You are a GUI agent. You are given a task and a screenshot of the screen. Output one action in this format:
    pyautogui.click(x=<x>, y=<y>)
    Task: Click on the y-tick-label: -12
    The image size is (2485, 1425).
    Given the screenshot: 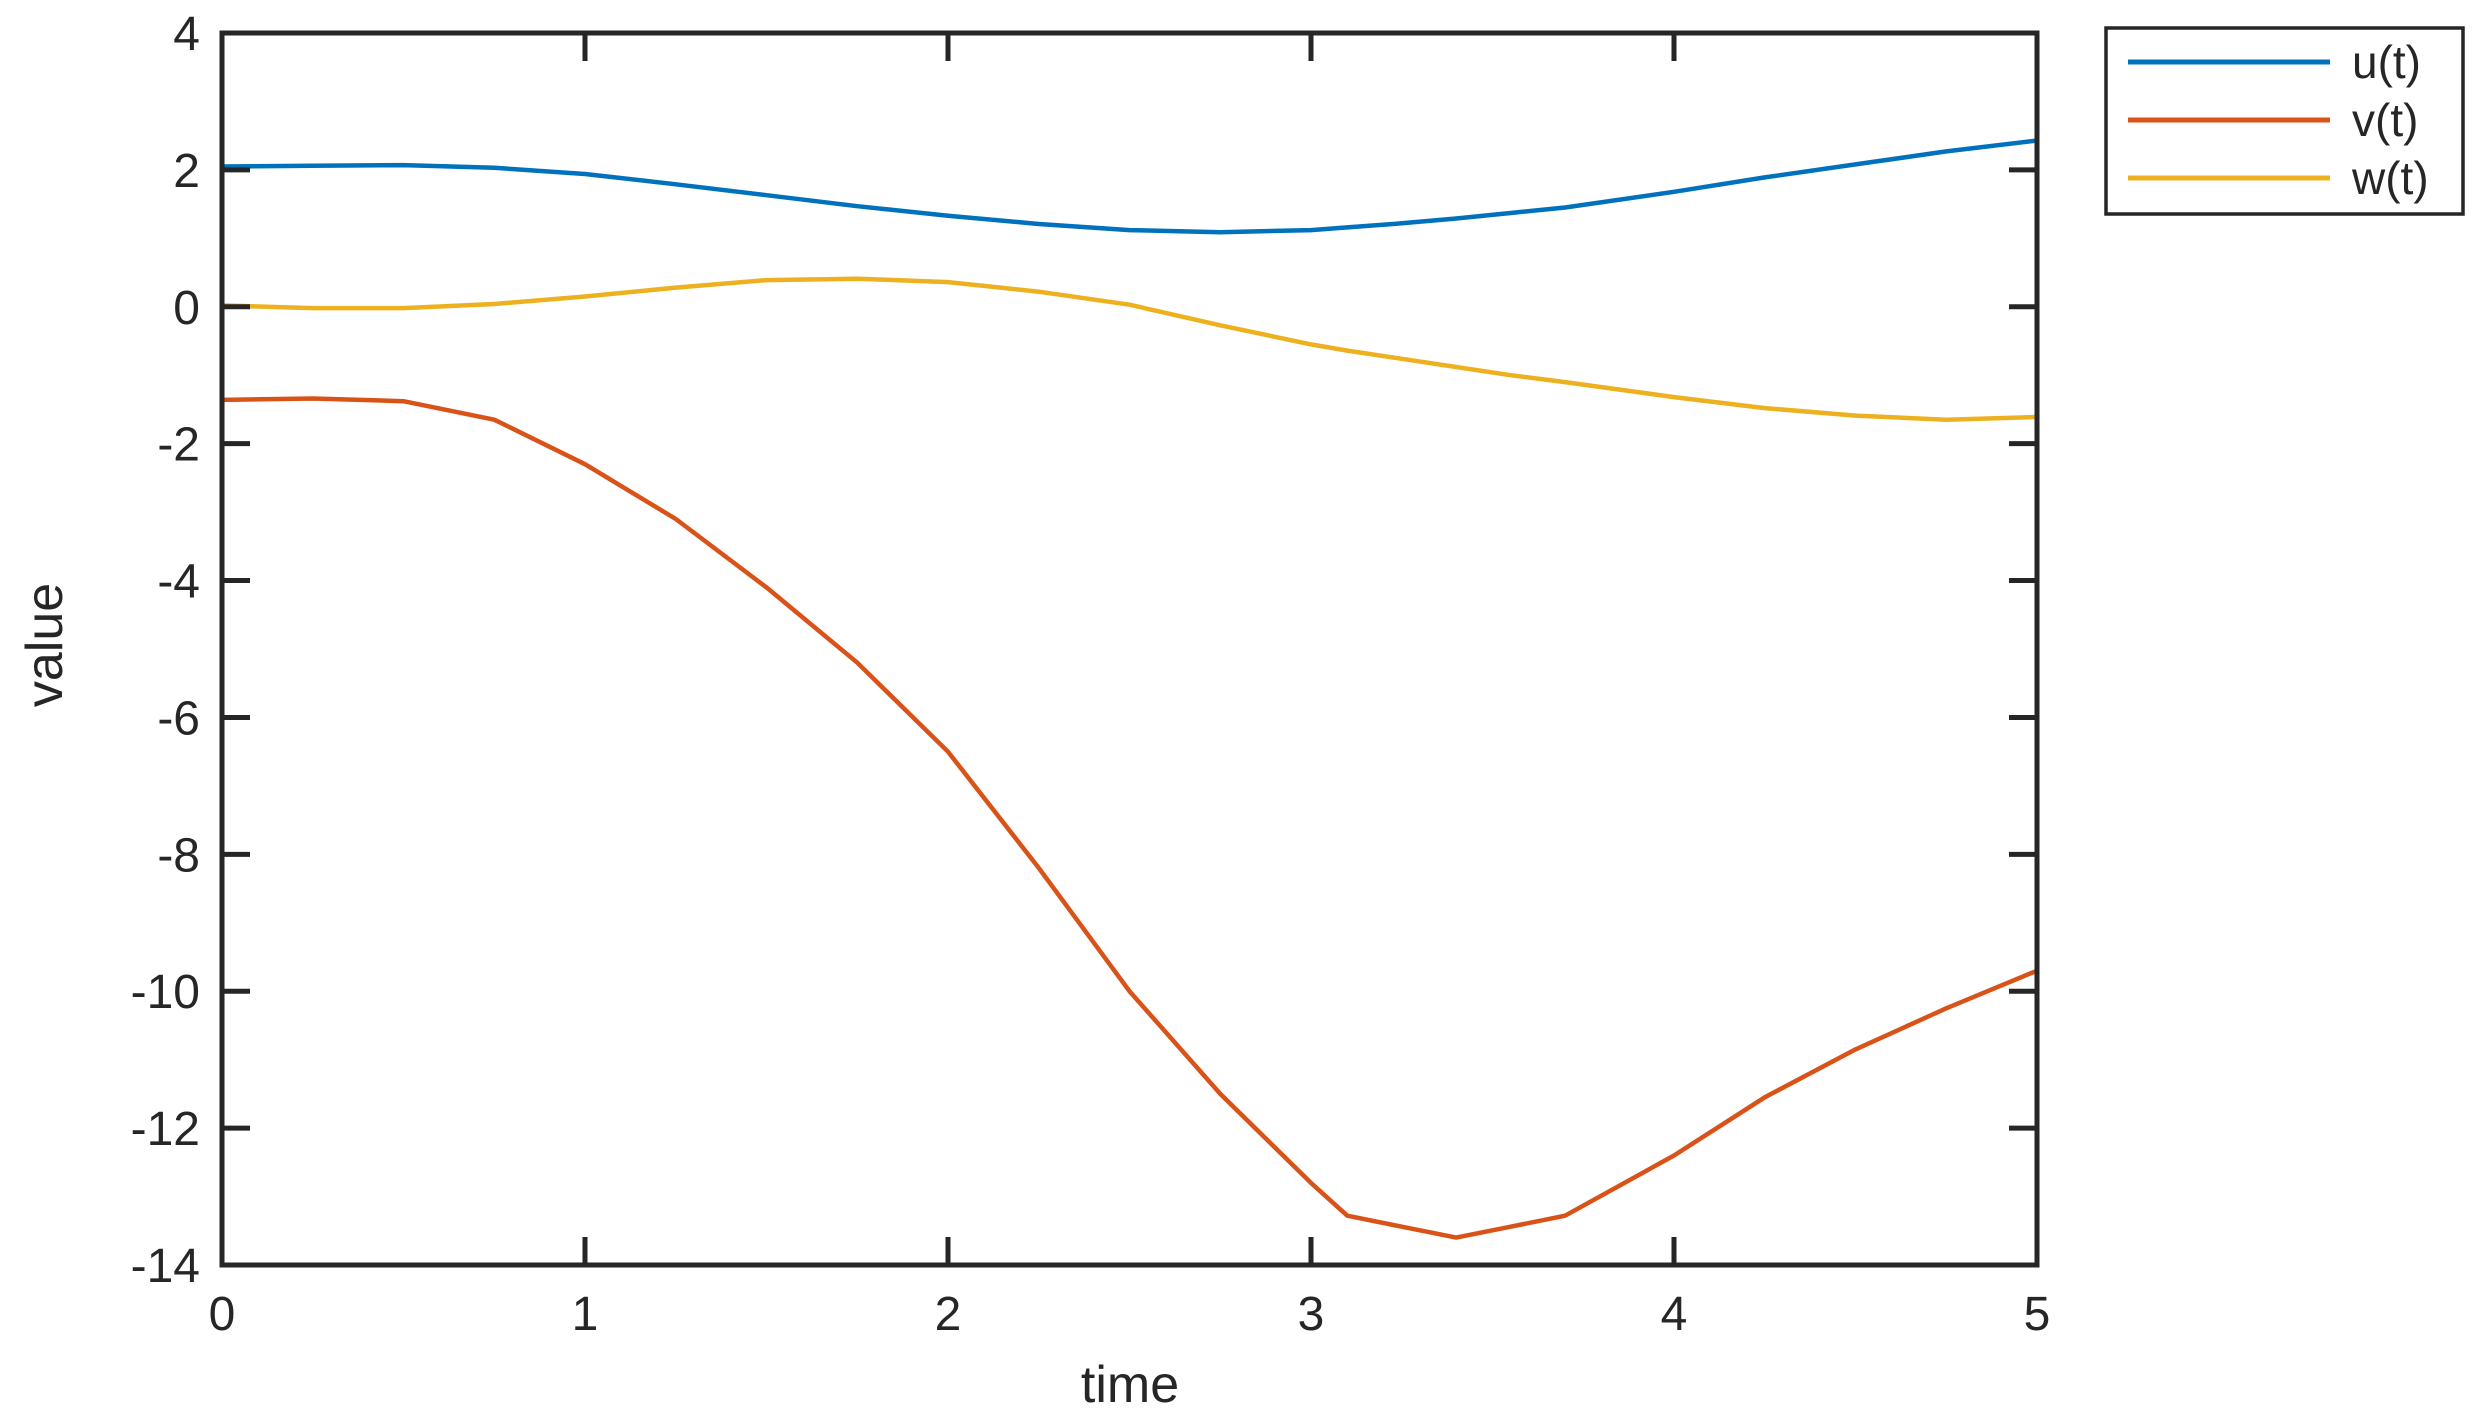 What is the action you would take?
    pyautogui.click(x=165, y=1129)
    